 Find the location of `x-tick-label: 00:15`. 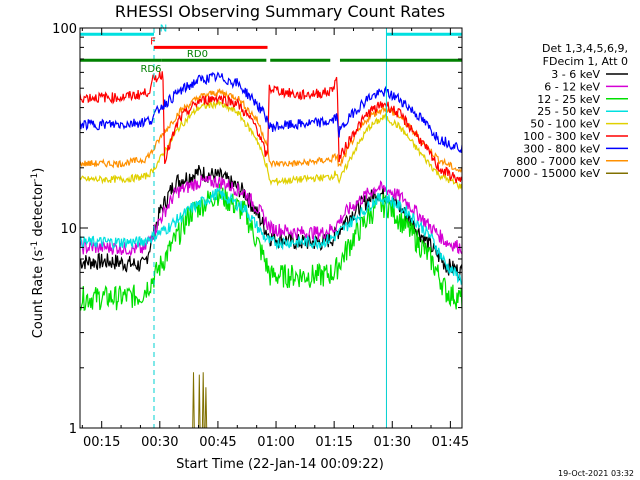

x-tick-label: 00:15 is located at coordinates (101, 442).